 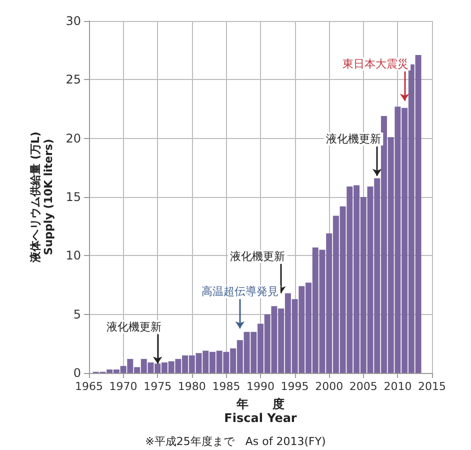 What do you see at coordinates (123, 386) in the screenshot?
I see `x-tick-label: 1970` at bounding box center [123, 386].